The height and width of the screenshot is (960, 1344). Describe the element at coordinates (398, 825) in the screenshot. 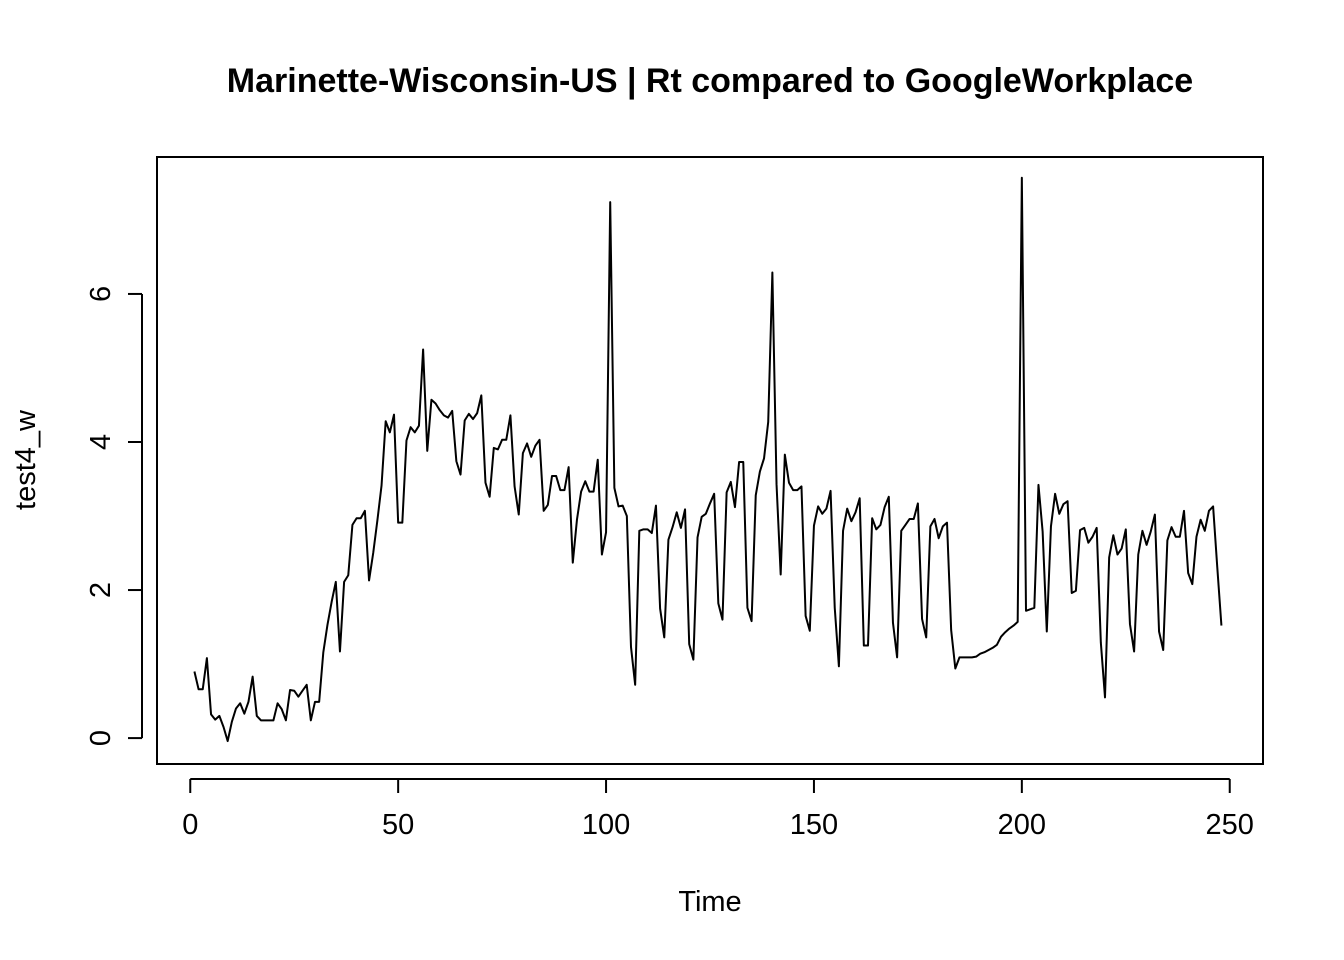

I see `x-tick-label: 50` at that location.